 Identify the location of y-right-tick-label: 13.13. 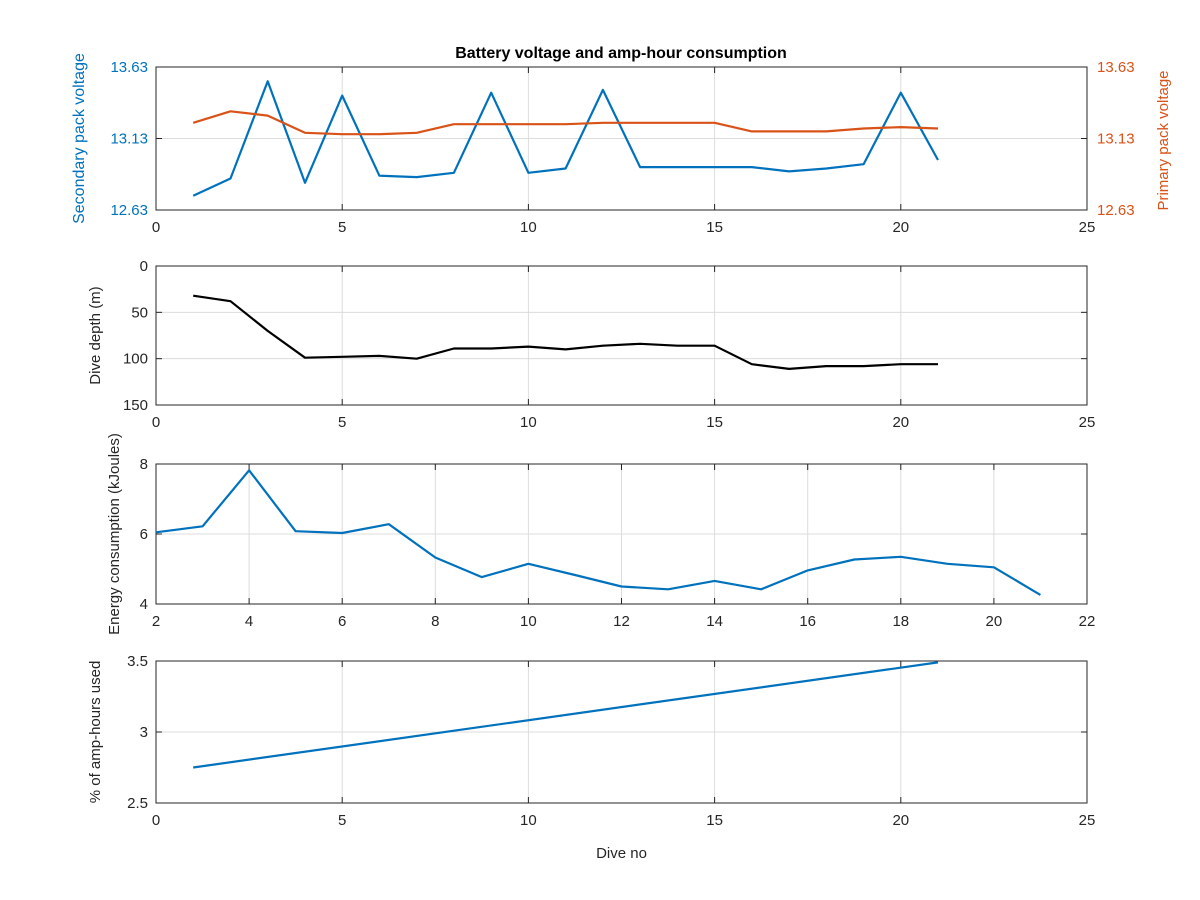
(1116, 139).